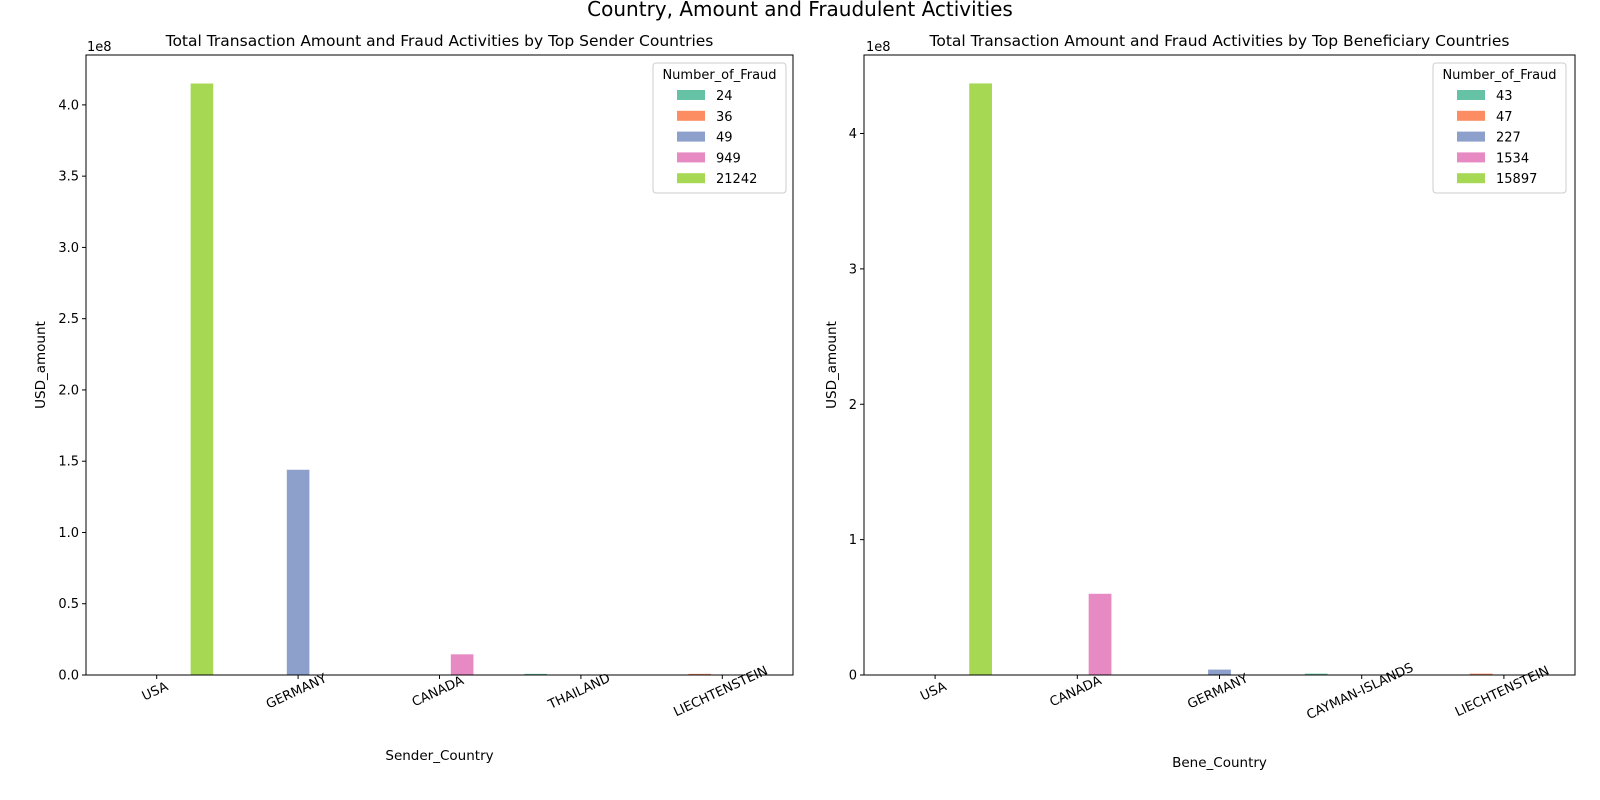  What do you see at coordinates (719, 128) in the screenshot?
I see `legend: Number_of_Fraud 24 36 49 949 21242` at bounding box center [719, 128].